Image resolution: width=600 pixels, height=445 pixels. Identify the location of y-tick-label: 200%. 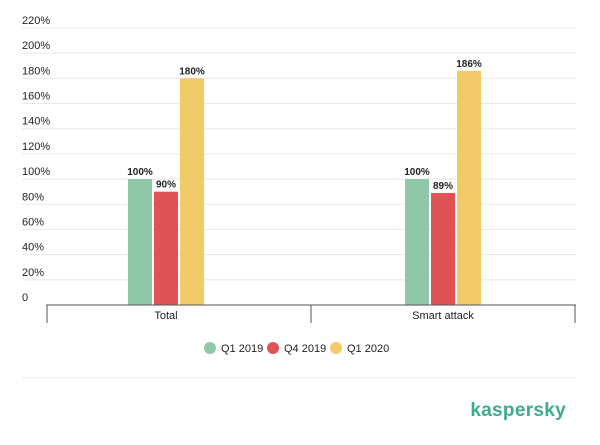
(36, 46).